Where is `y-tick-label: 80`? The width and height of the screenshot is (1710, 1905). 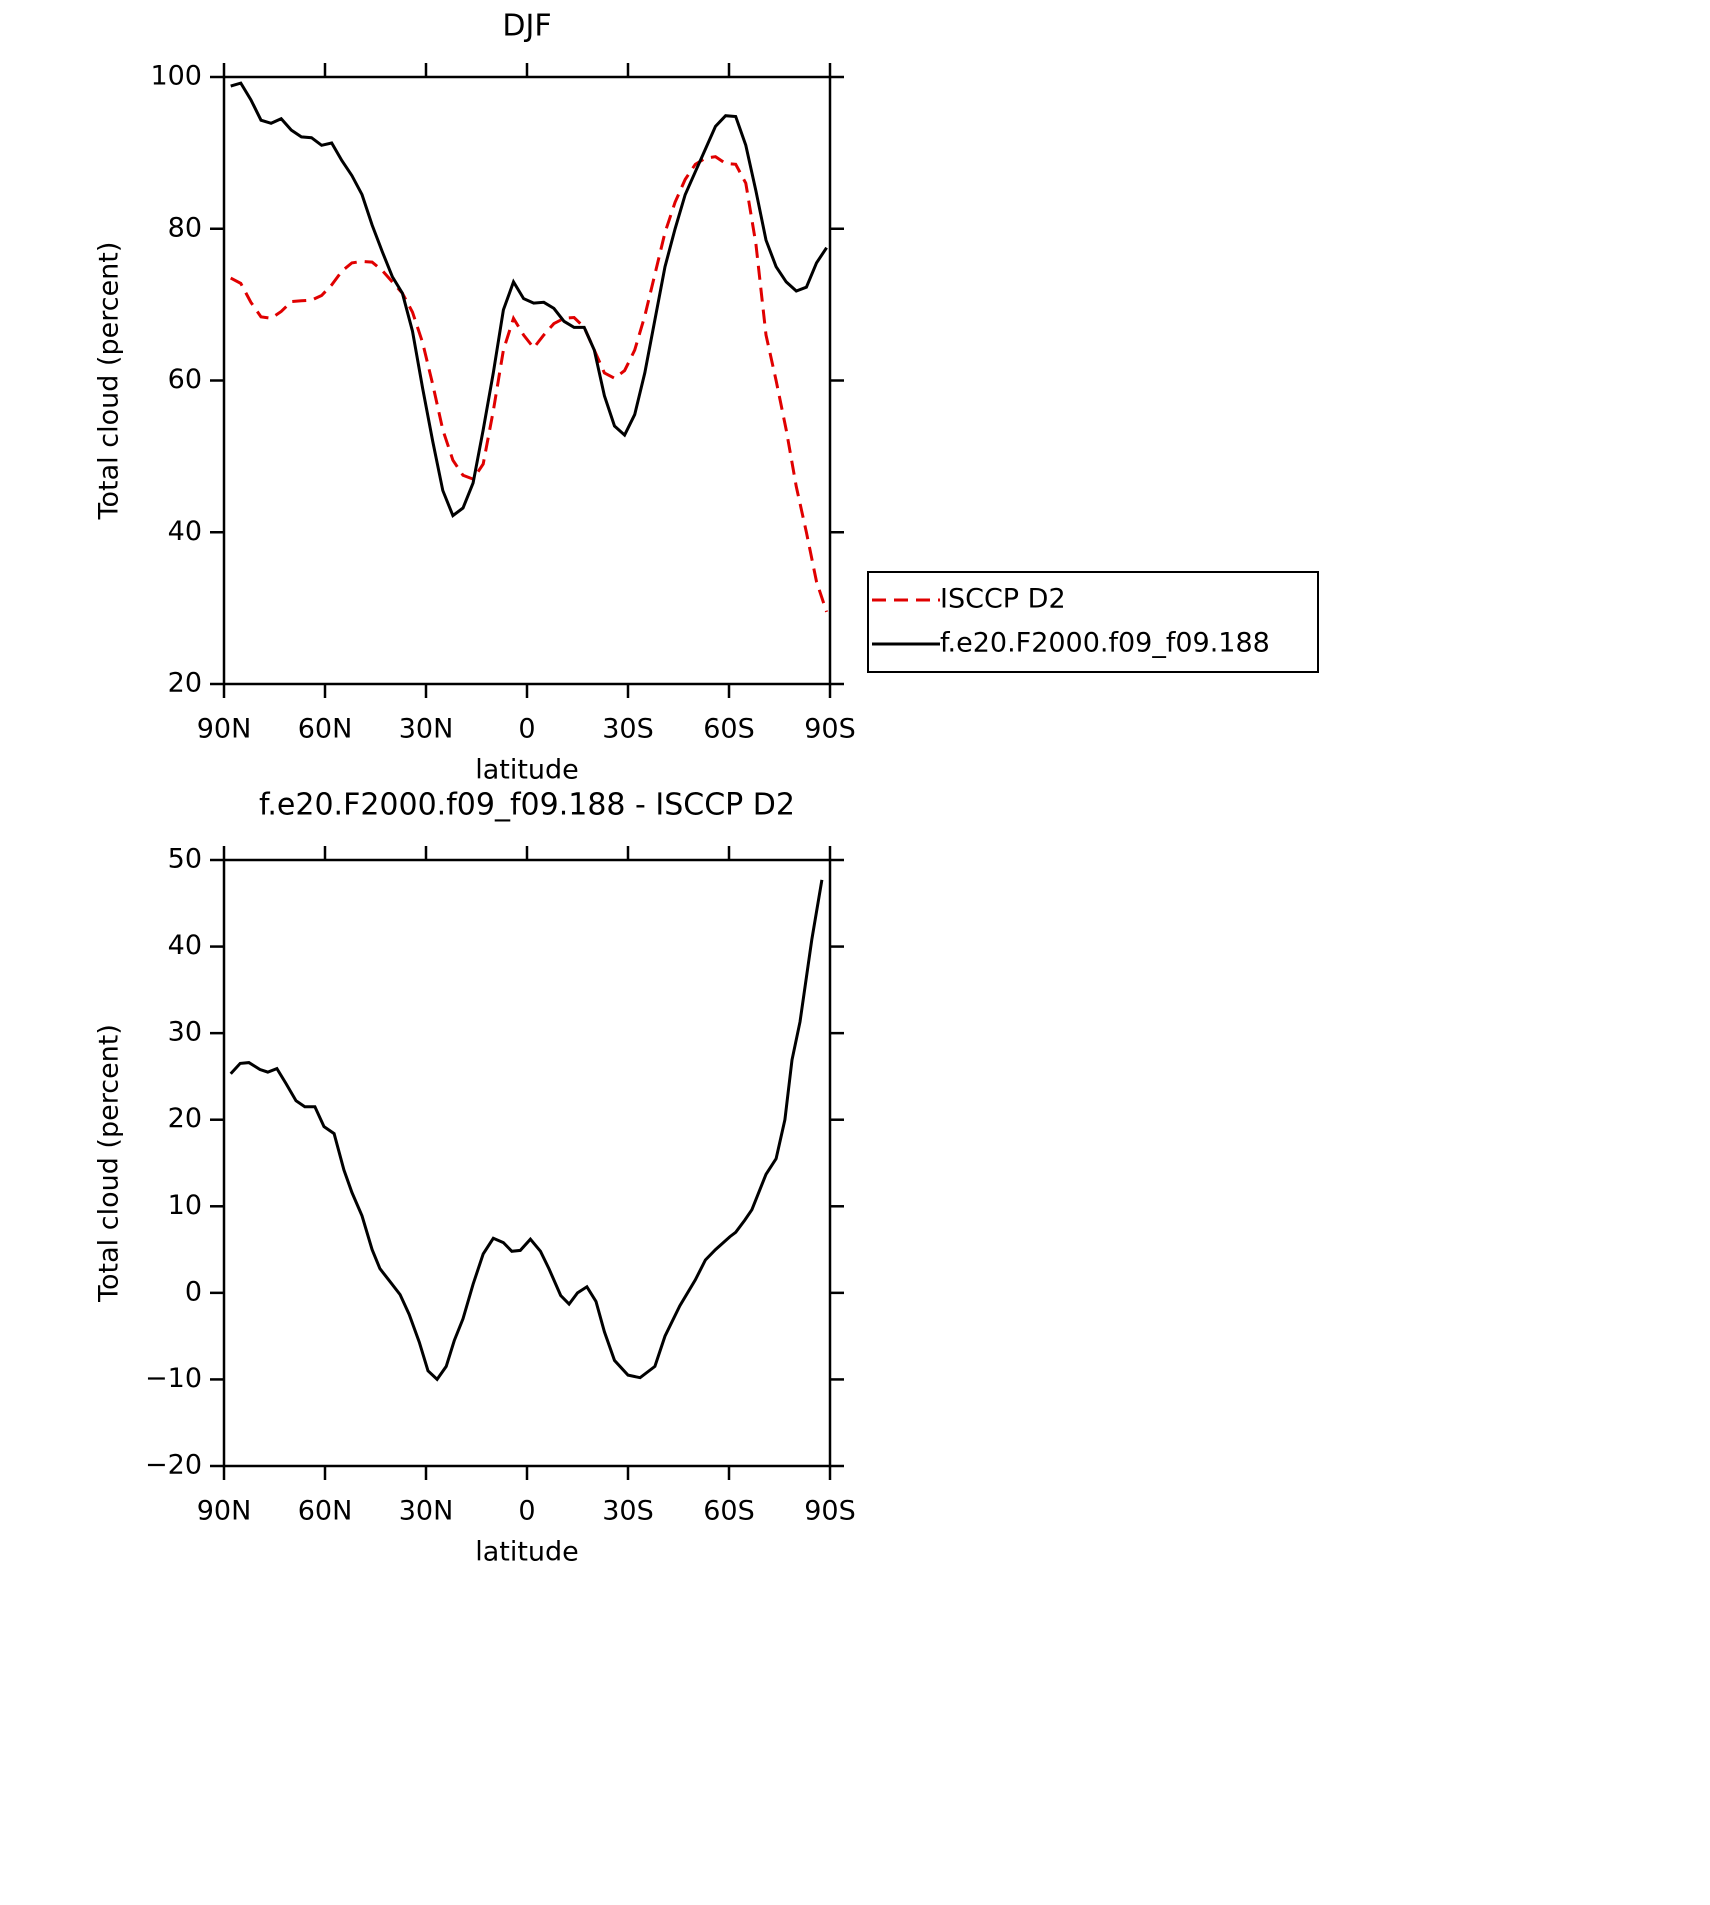 y-tick-label: 80 is located at coordinates (185, 227).